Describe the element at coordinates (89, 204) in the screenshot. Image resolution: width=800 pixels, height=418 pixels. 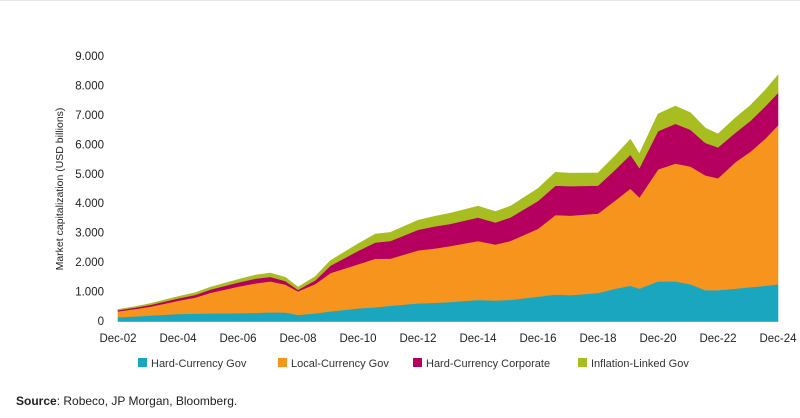
I see `y-tick-label: 4.000` at that location.